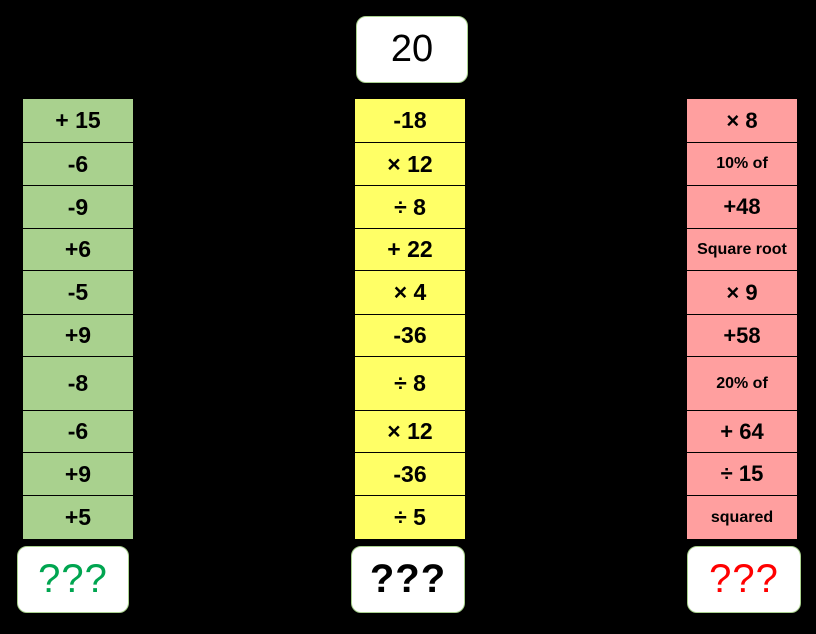  Describe the element at coordinates (410, 474) in the screenshot. I see `yellow-step-9: -36` at that location.